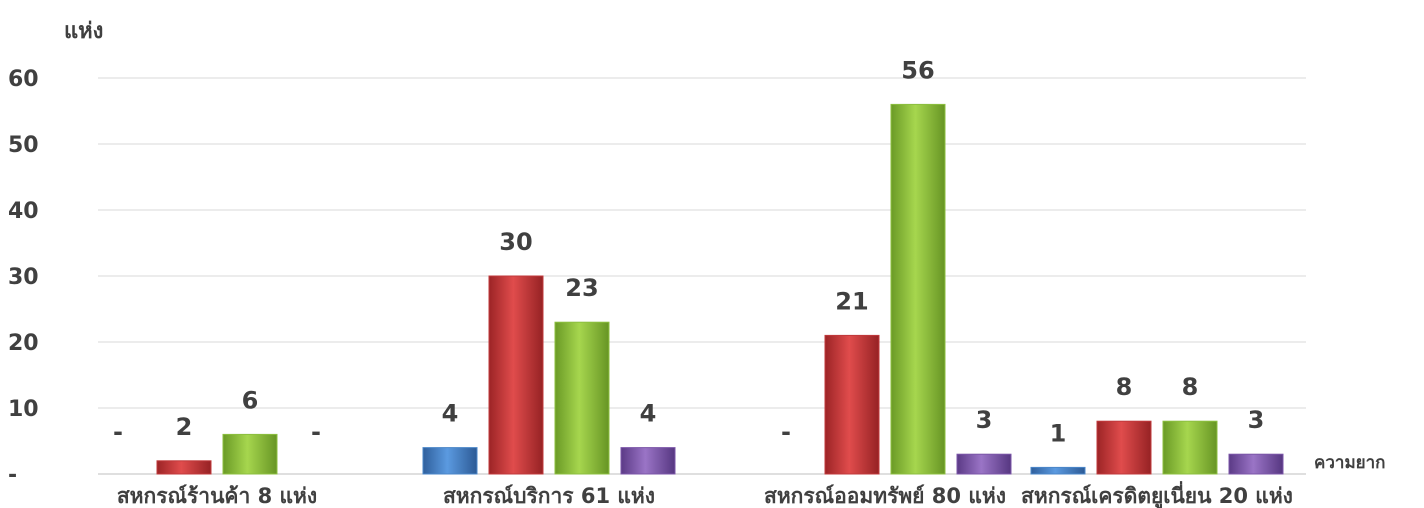 Image resolution: width=1424 pixels, height=508 pixels. What do you see at coordinates (23, 409) in the screenshot?
I see `y-tick-label: 10` at bounding box center [23, 409].